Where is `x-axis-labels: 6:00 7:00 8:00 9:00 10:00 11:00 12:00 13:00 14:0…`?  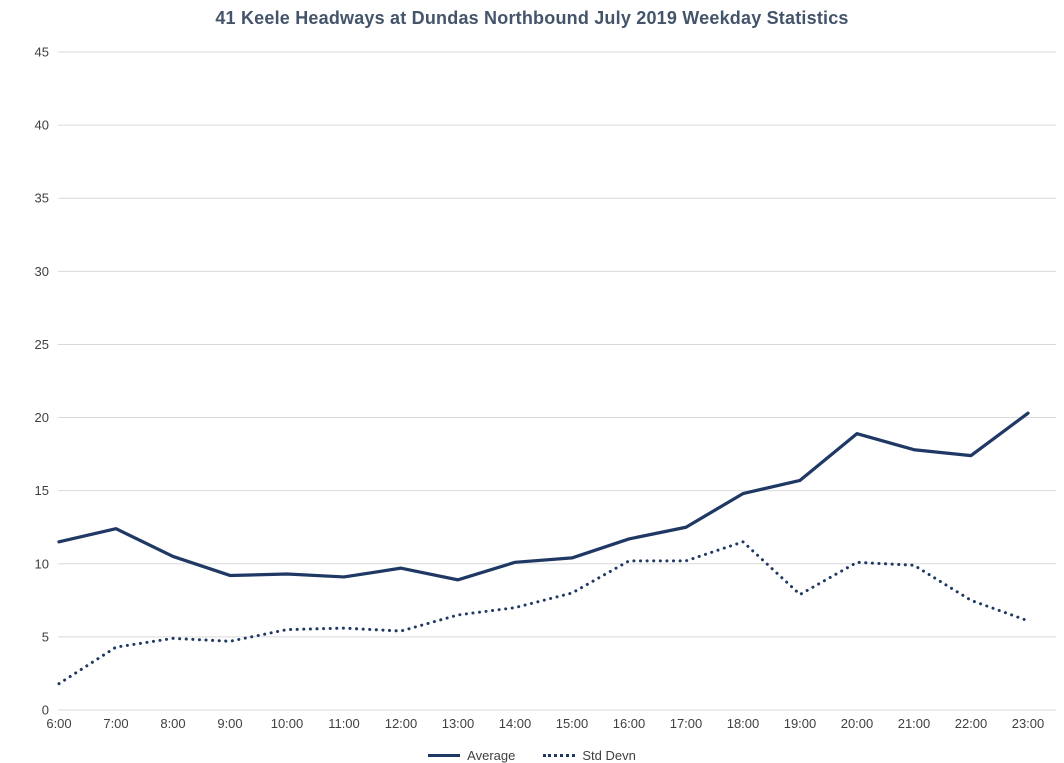
x-axis-labels: 6:00 7:00 8:00 9:00 10:00 11:00 12:00 13:00 14:0… is located at coordinates (545, 723).